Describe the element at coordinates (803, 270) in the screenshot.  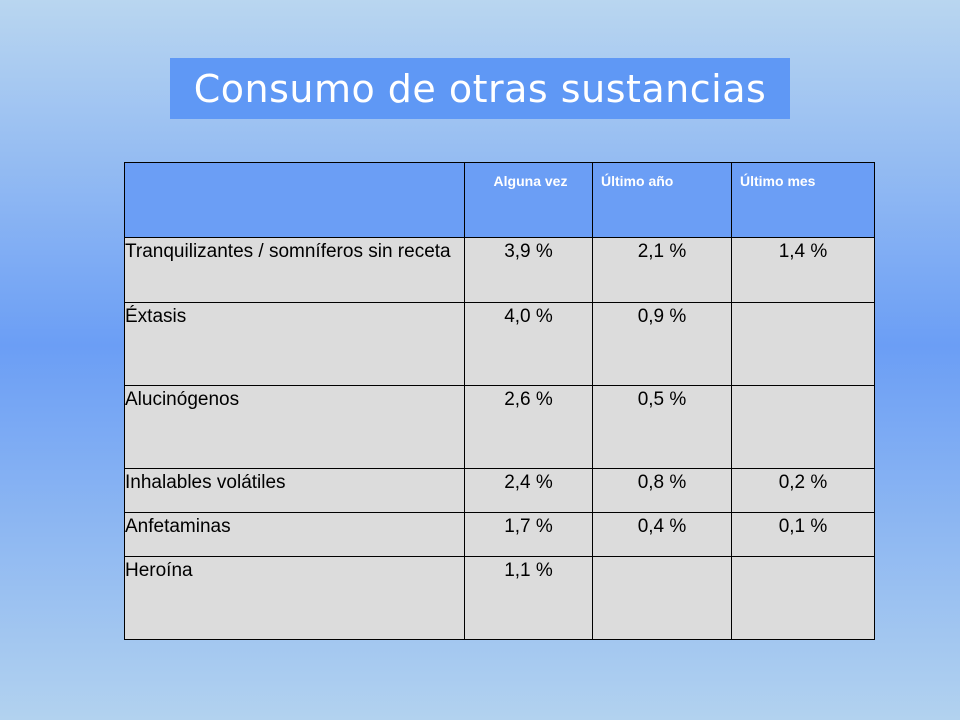
I see `value-cell: 1,4 %` at that location.